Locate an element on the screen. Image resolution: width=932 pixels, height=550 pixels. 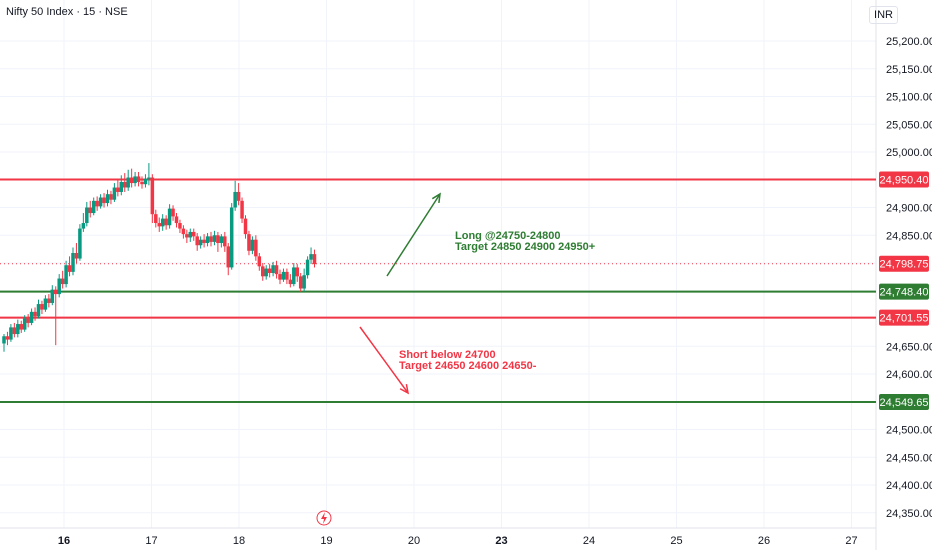
last-price-tag is located at coordinates (904, 263).